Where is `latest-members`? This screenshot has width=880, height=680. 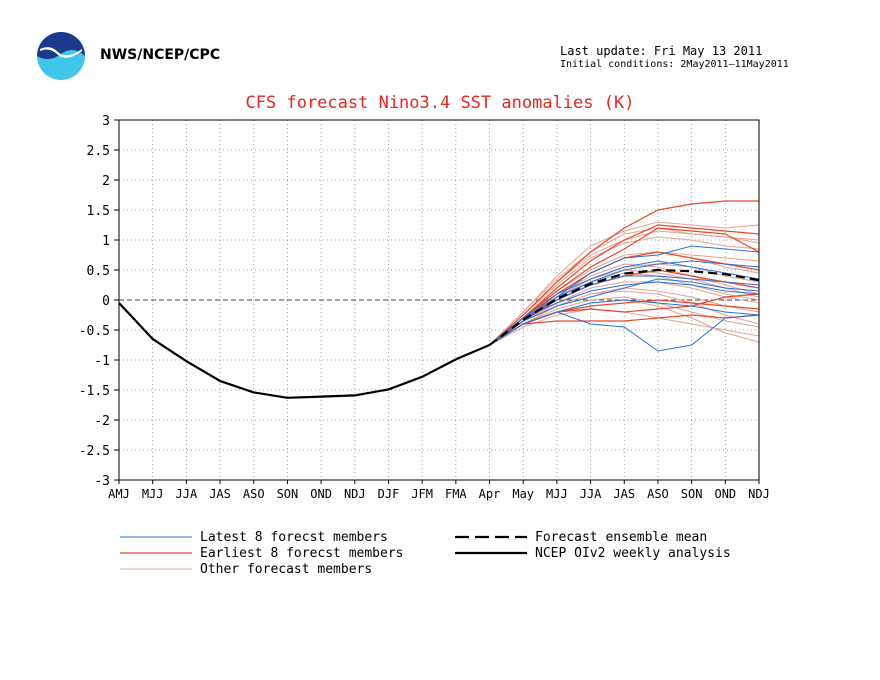
latest-members is located at coordinates (624, 298).